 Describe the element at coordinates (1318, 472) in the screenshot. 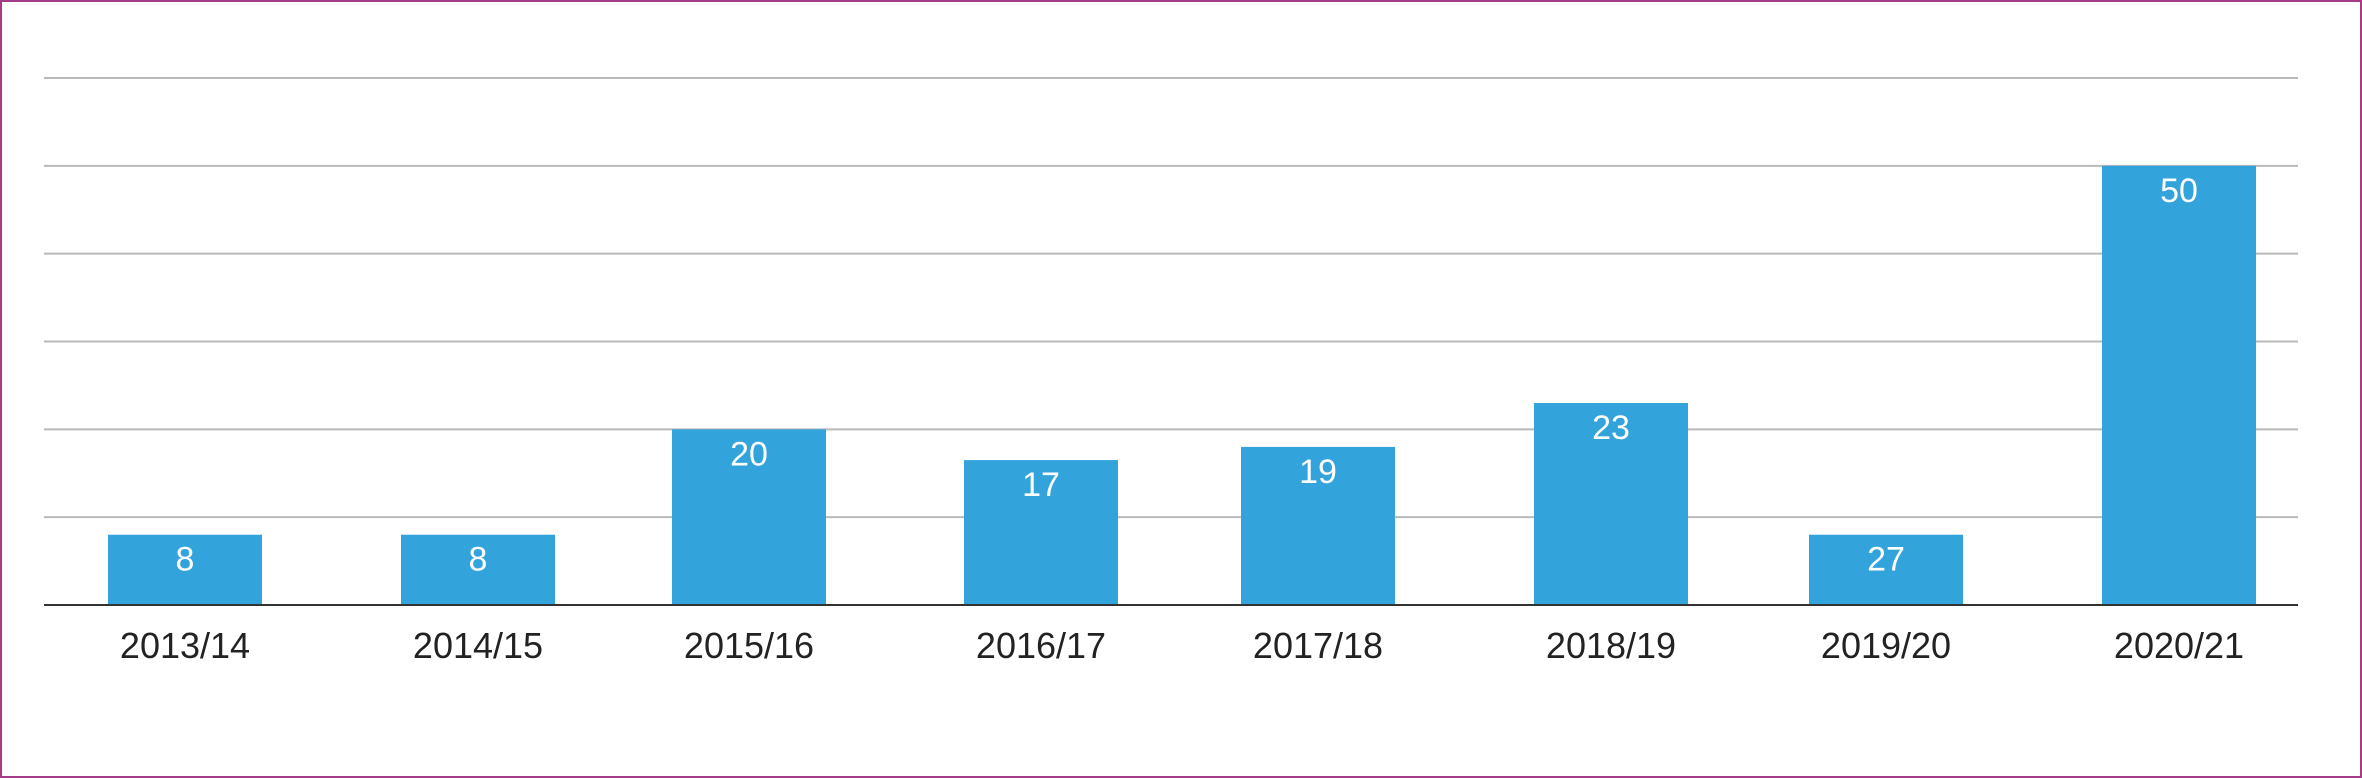

I see `data-label: 19` at that location.